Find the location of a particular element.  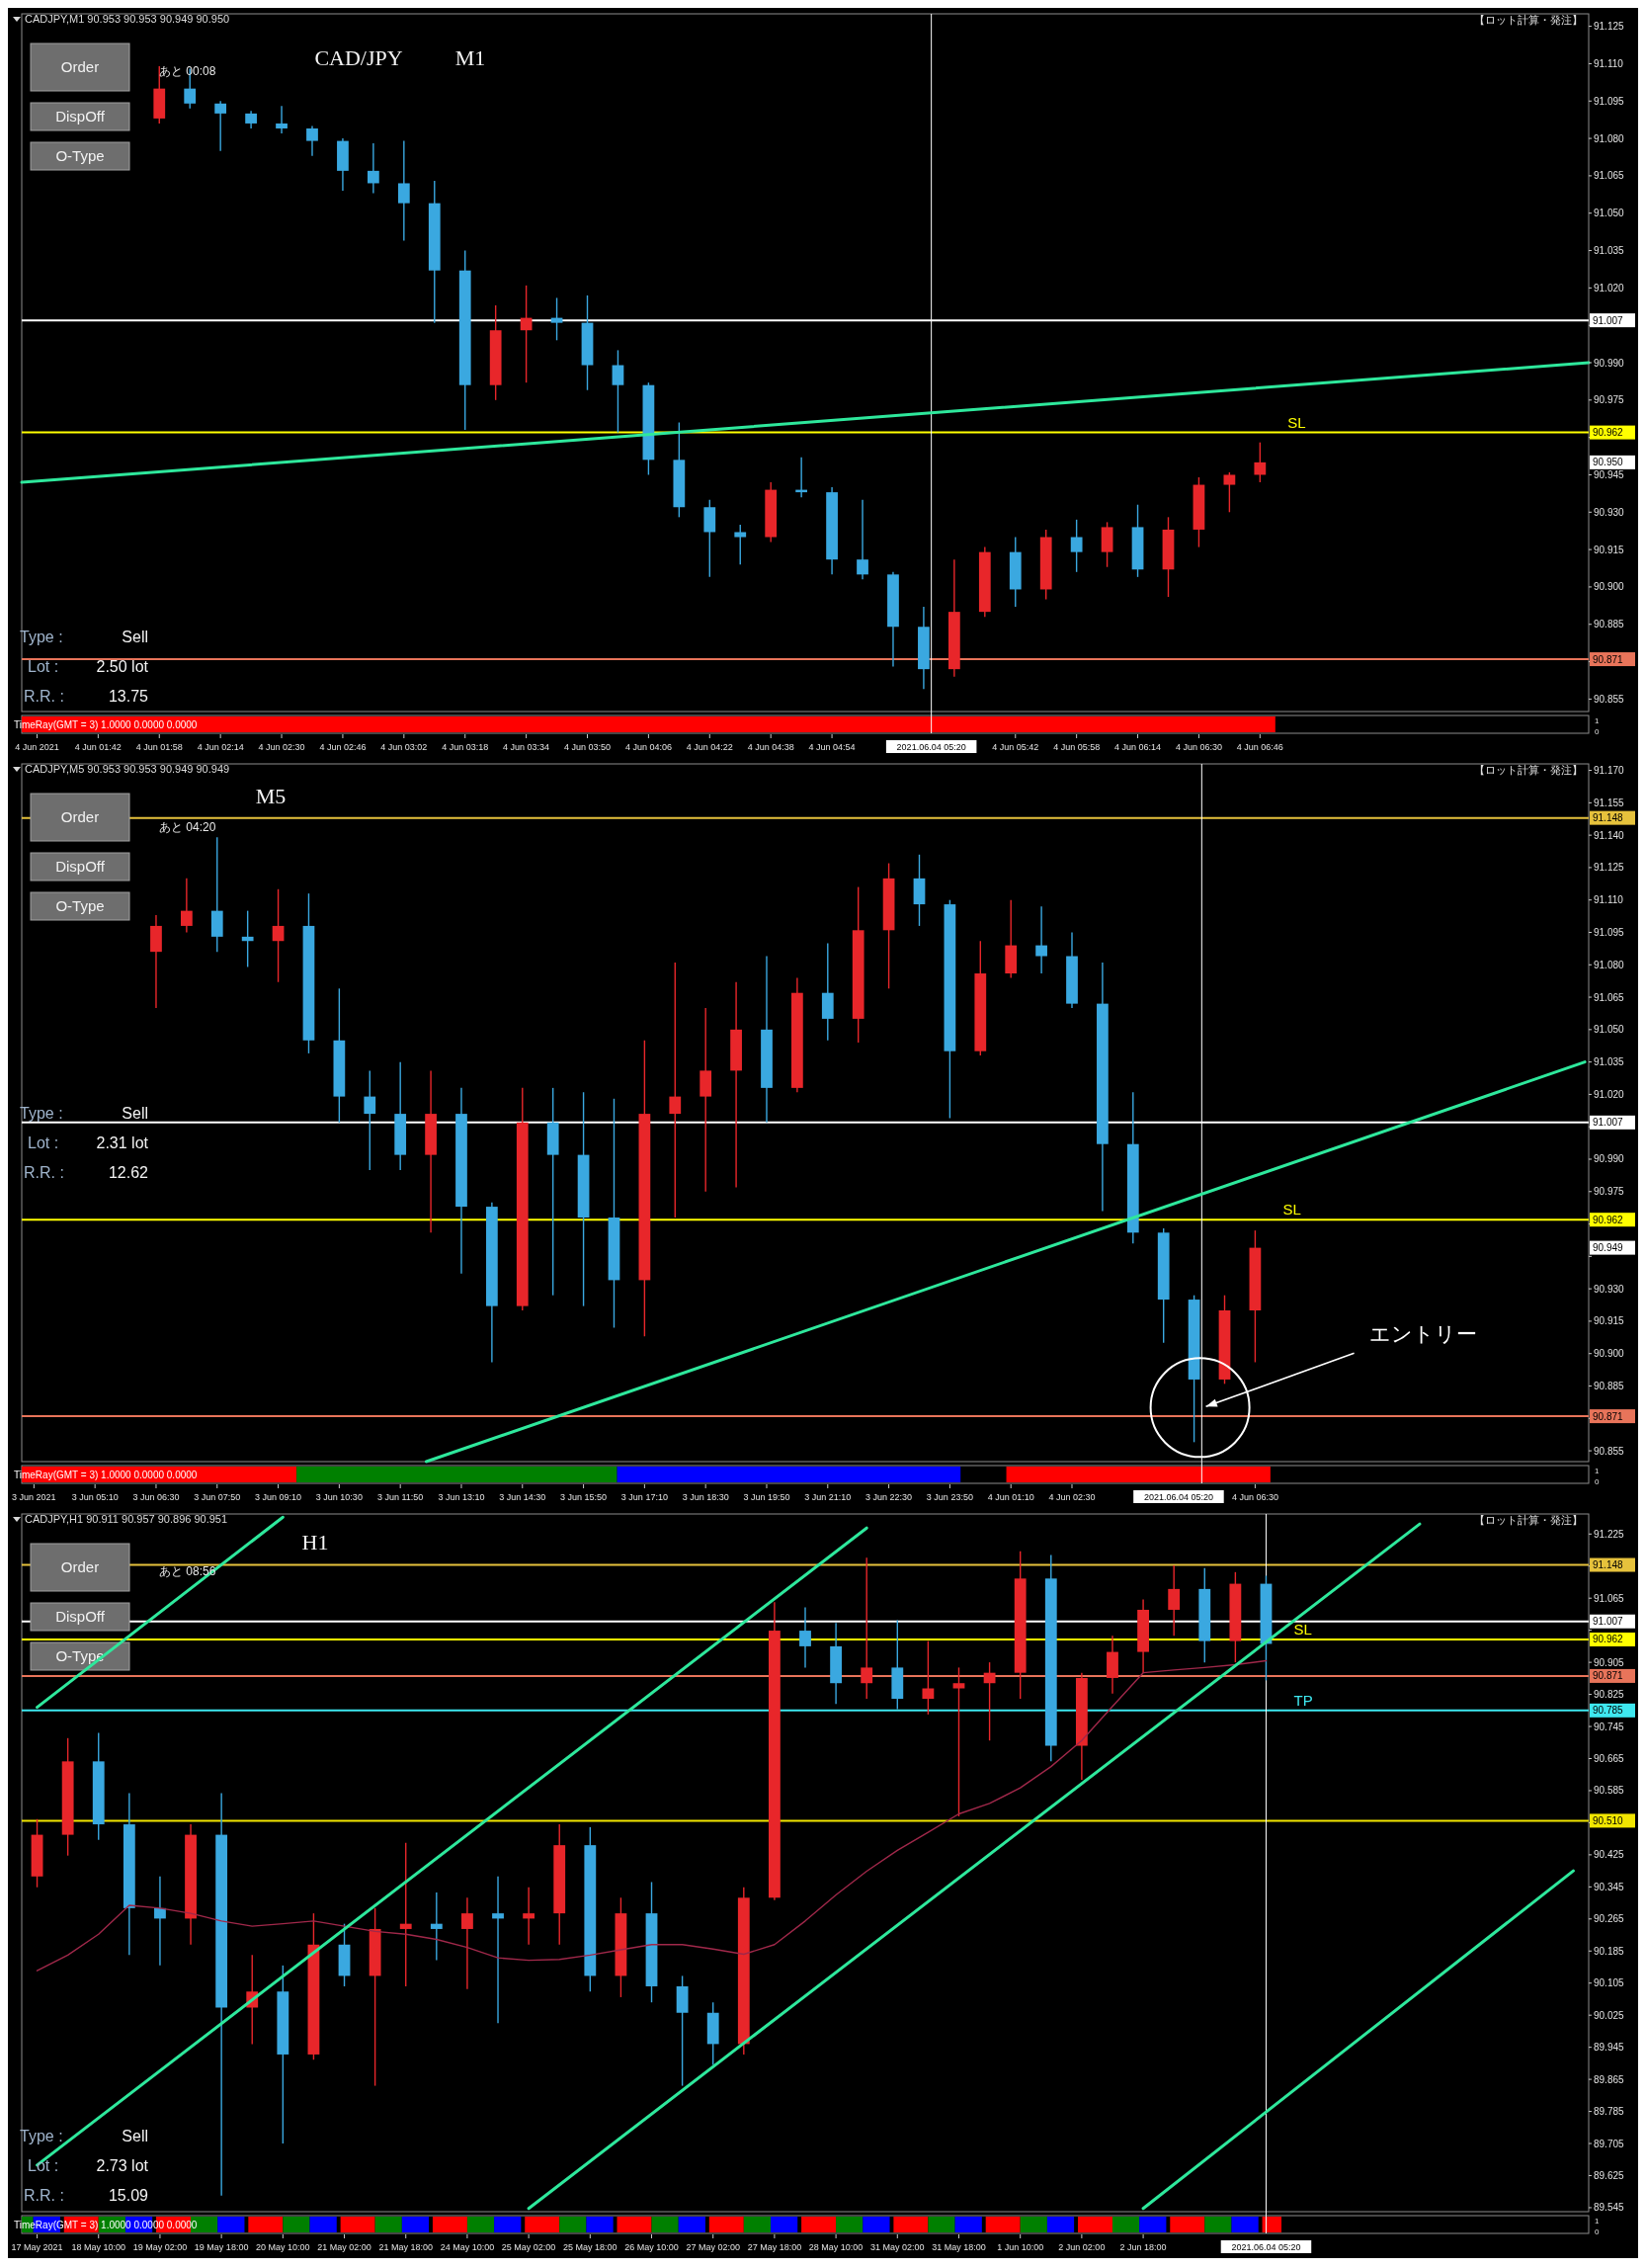

x-tick-label: 31 May 02:00 is located at coordinates (897, 2247).